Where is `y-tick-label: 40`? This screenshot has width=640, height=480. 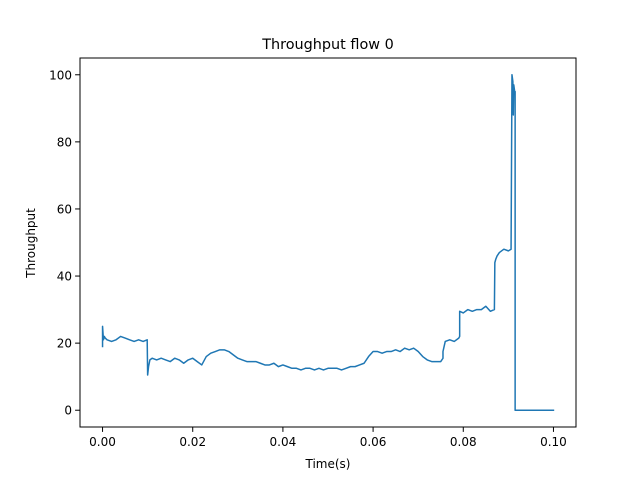
y-tick-label: 40 is located at coordinates (64, 277).